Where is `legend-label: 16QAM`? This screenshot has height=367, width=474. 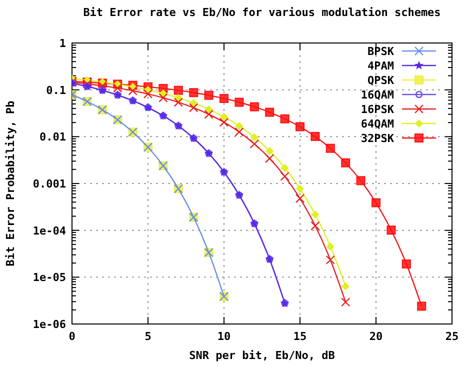 legend-label: 16QAM is located at coordinates (377, 95).